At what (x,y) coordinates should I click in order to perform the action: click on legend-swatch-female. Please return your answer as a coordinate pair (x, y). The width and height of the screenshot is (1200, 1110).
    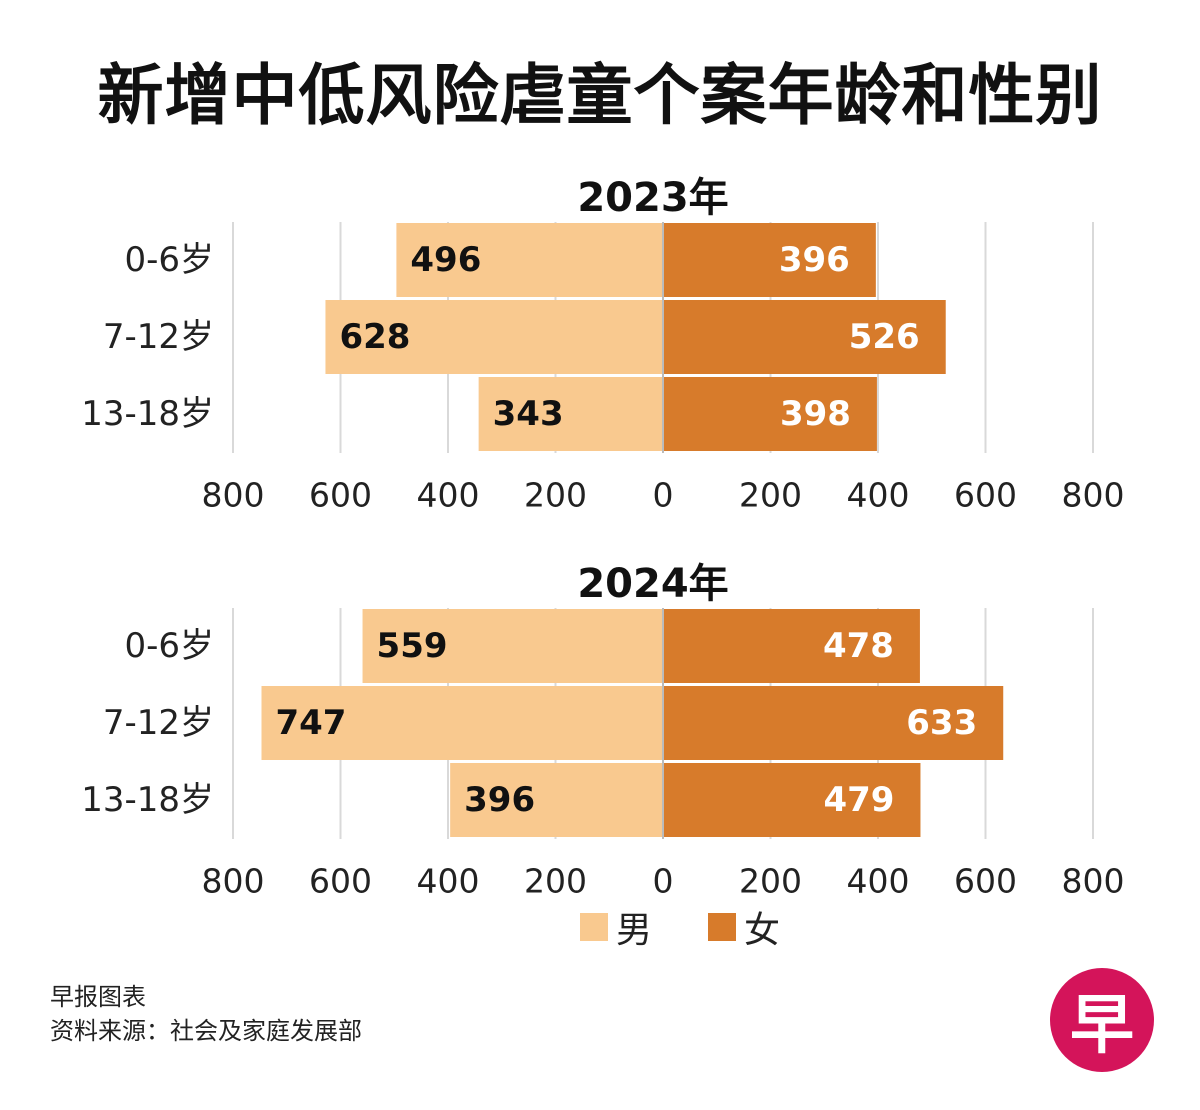
    Looking at the image, I should click on (722, 927).